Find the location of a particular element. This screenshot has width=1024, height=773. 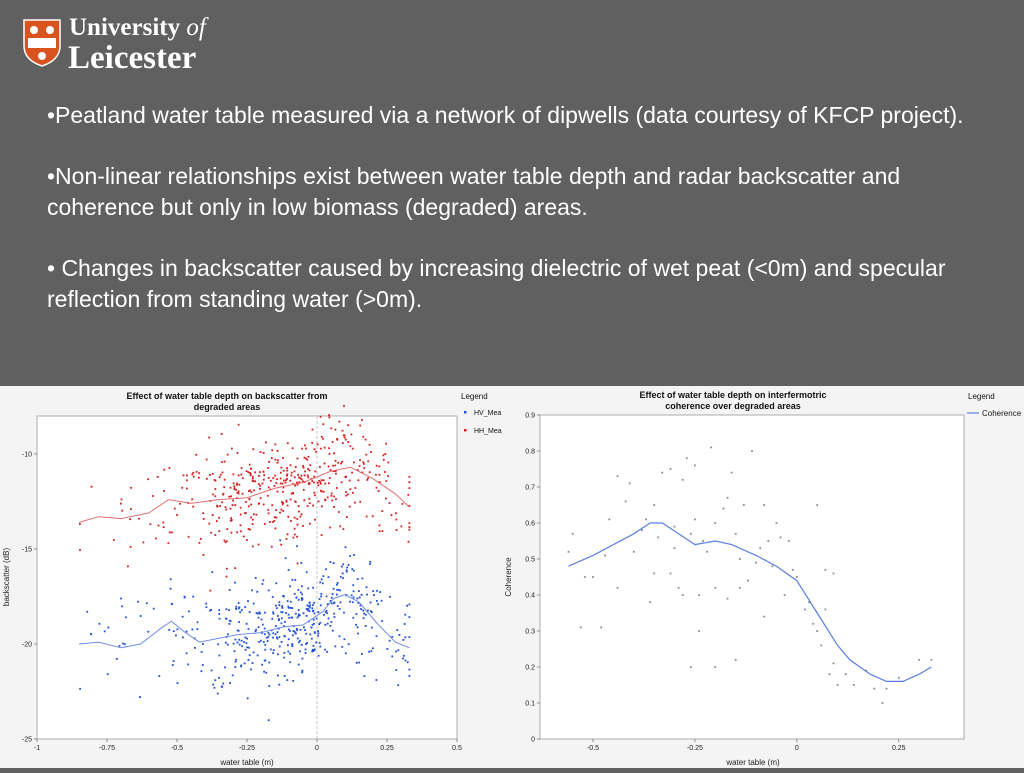

trend-line is located at coordinates (244, 494).